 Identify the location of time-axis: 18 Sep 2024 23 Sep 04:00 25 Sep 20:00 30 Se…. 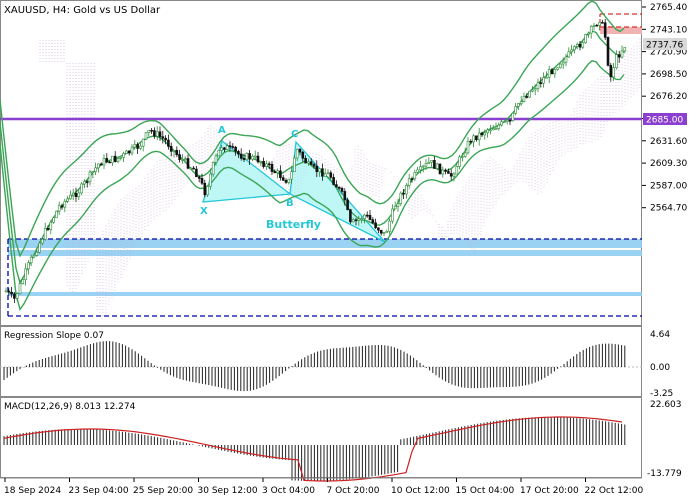
(322, 486).